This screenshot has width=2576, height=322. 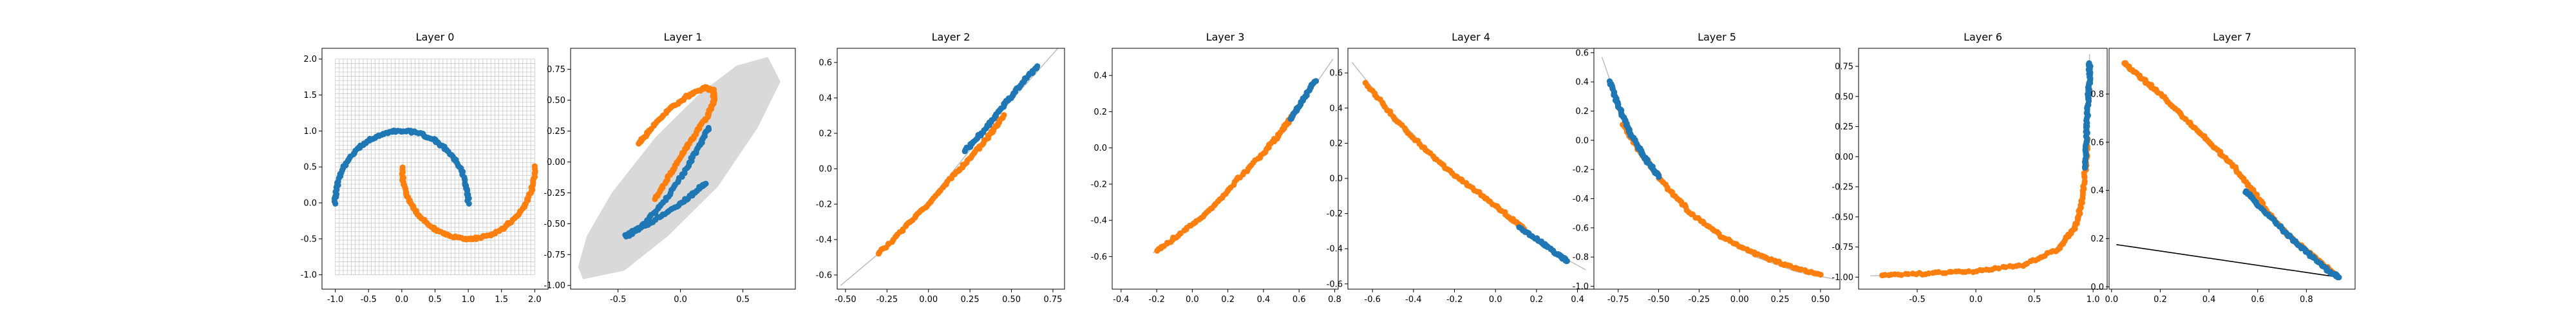 What do you see at coordinates (1225, 37) in the screenshot?
I see `panel-title: Layer 3` at bounding box center [1225, 37].